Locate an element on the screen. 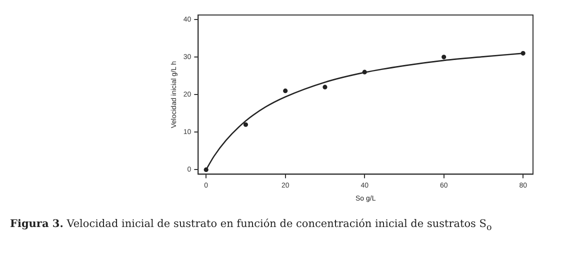 The image size is (579, 273). text: Figura 3. Velocidad inicial de sustrato en función de concentración inicial de sustratos S$_{o}$ is located at coordinates (251, 226).